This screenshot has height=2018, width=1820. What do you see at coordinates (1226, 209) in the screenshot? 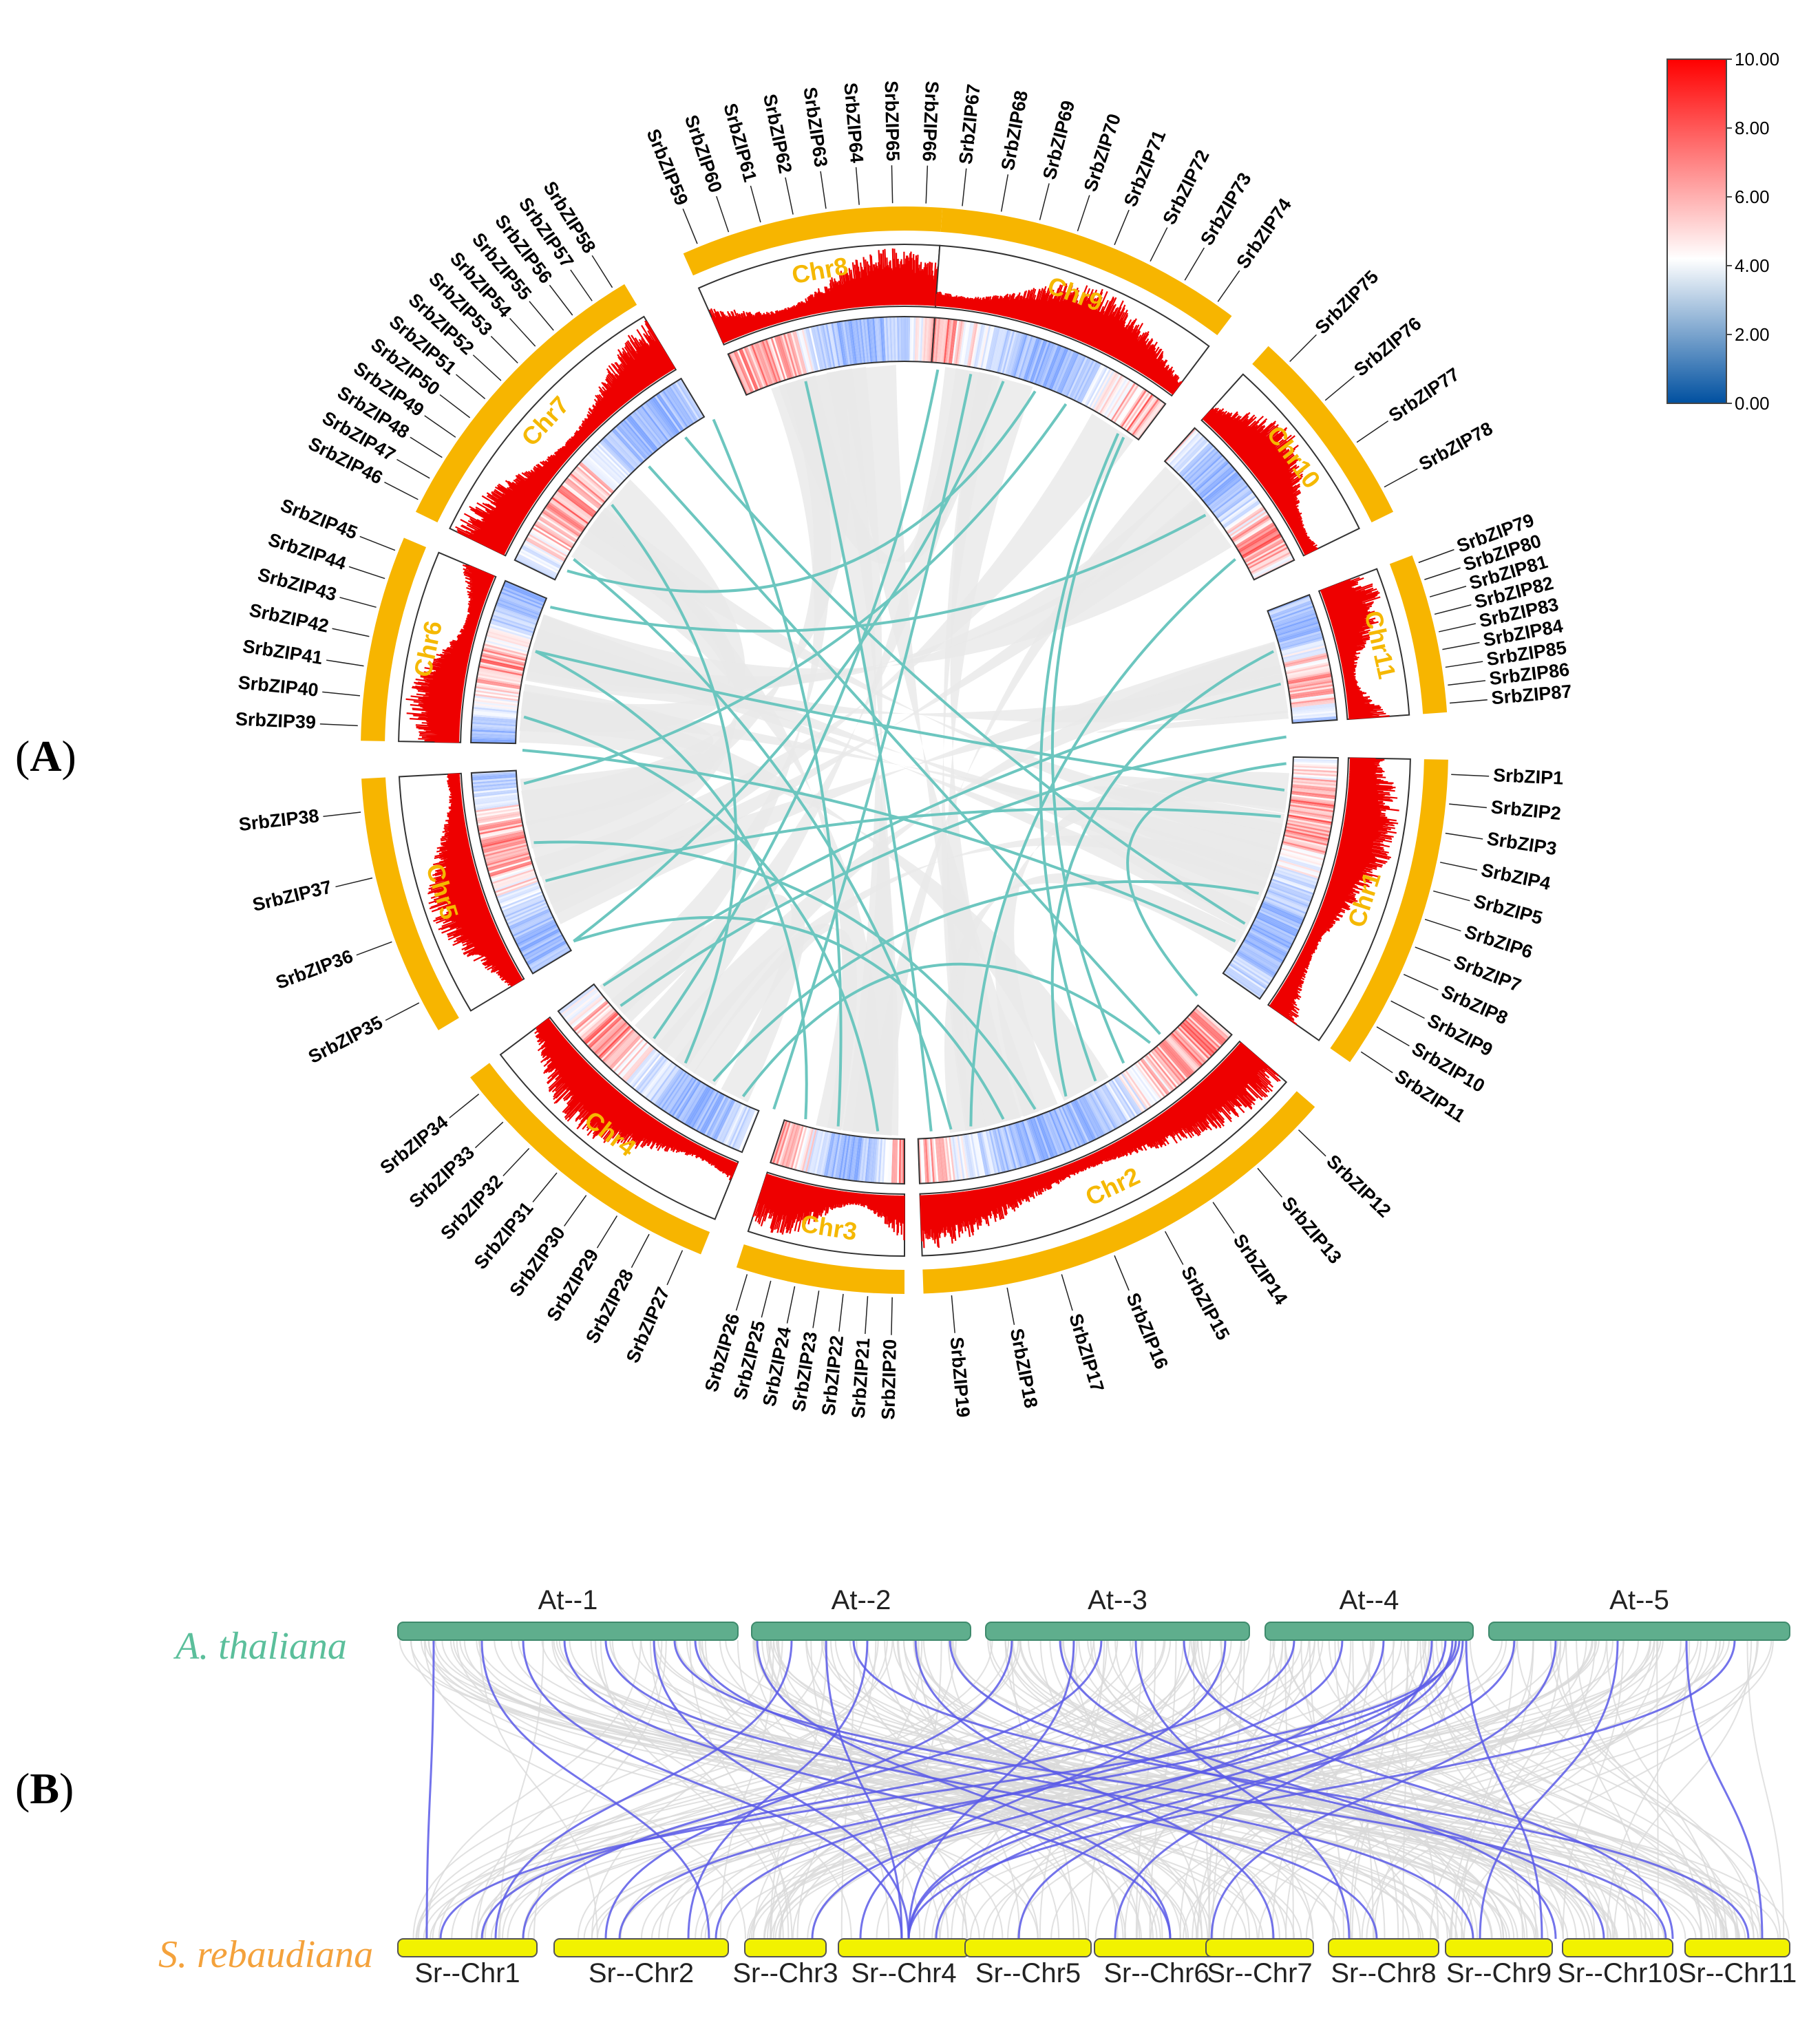
I see `gene-label: SrbZIP73` at bounding box center [1226, 209].